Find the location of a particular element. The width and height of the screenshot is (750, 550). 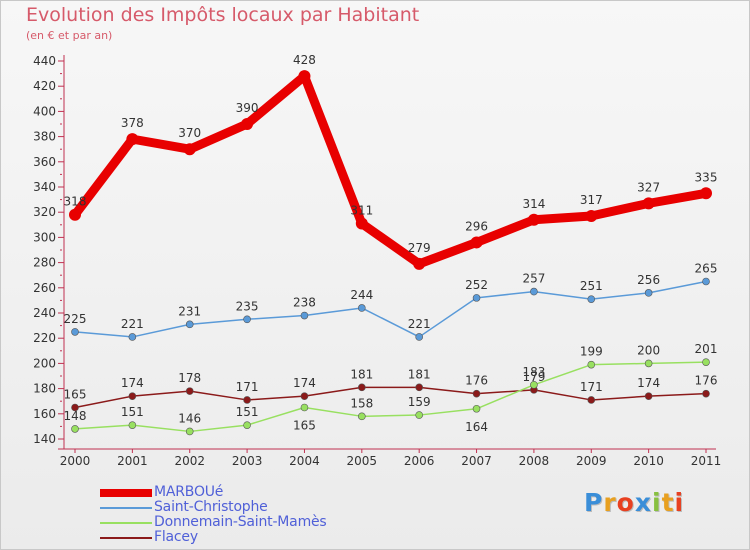

data-label: 317 is located at coordinates (591, 200).